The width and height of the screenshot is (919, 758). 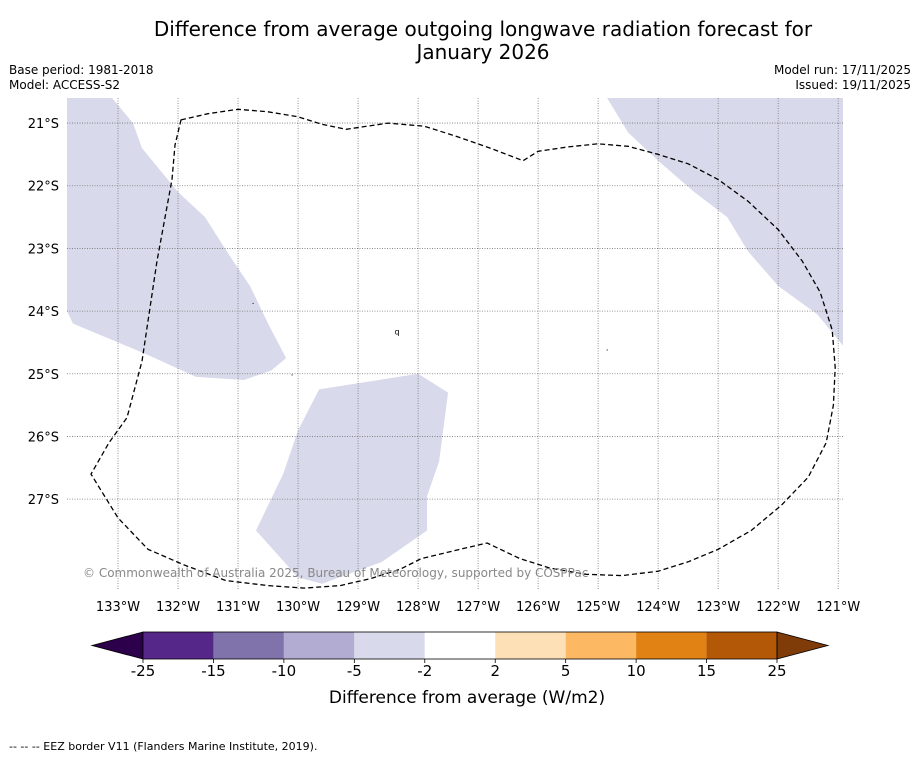 What do you see at coordinates (467, 698) in the screenshot?
I see `colorbar-label: Difference from average (W/m2)` at bounding box center [467, 698].